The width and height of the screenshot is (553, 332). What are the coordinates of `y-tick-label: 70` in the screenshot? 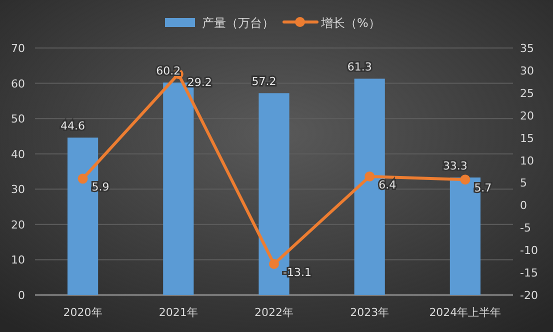 It's located at (18, 48).